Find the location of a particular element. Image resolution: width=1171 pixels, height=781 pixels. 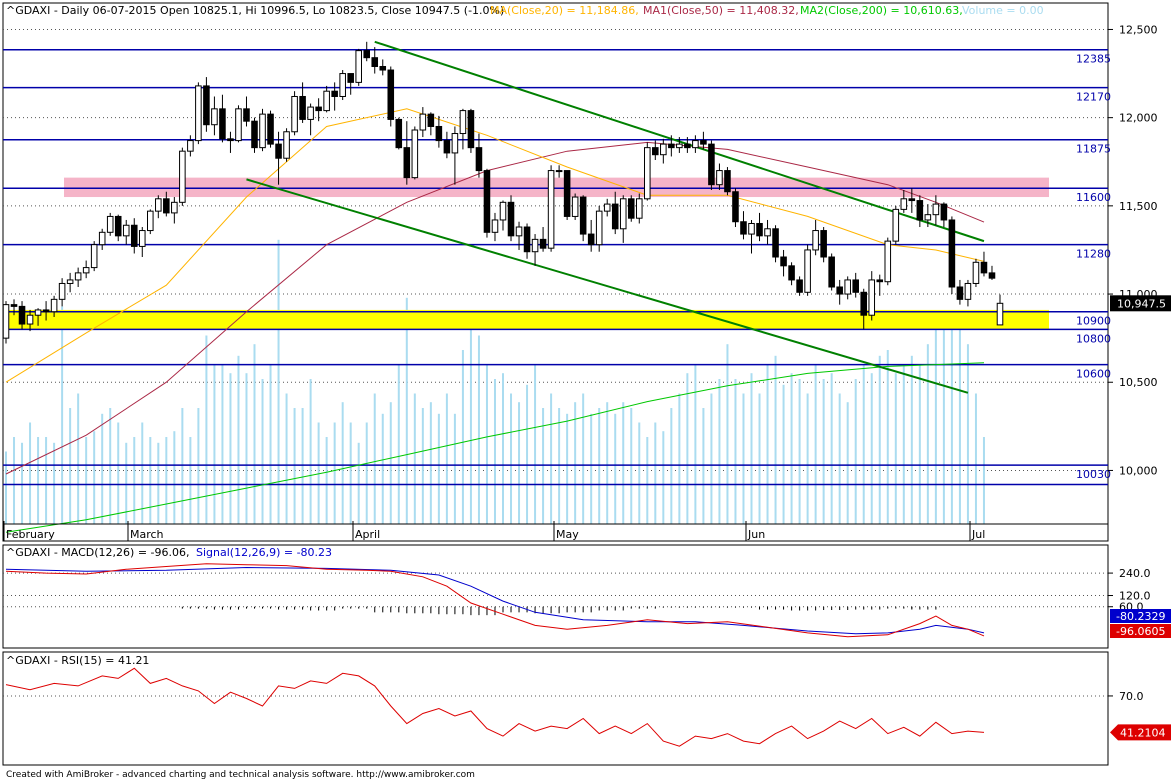

month-label: Jul is located at coordinates (978, 534).